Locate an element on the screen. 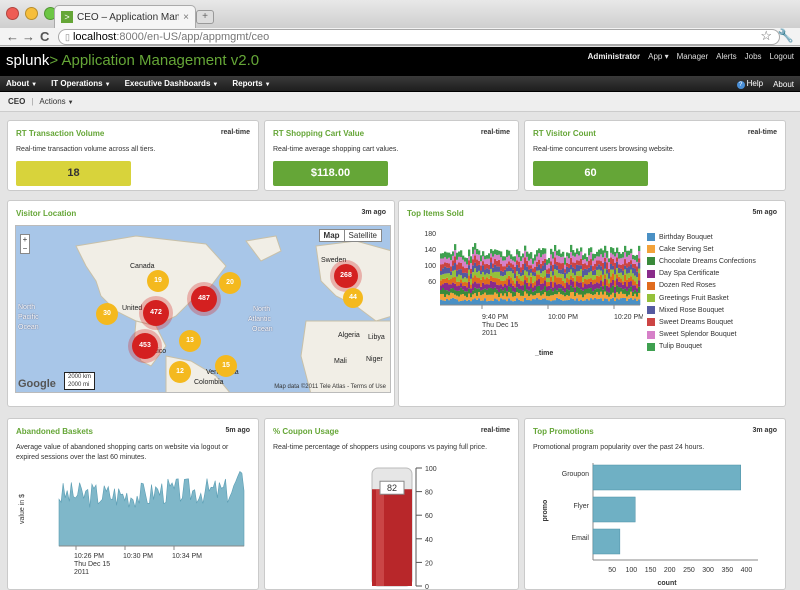 This screenshot has height=590, width=800. single-value: $118.00 is located at coordinates (330, 173).